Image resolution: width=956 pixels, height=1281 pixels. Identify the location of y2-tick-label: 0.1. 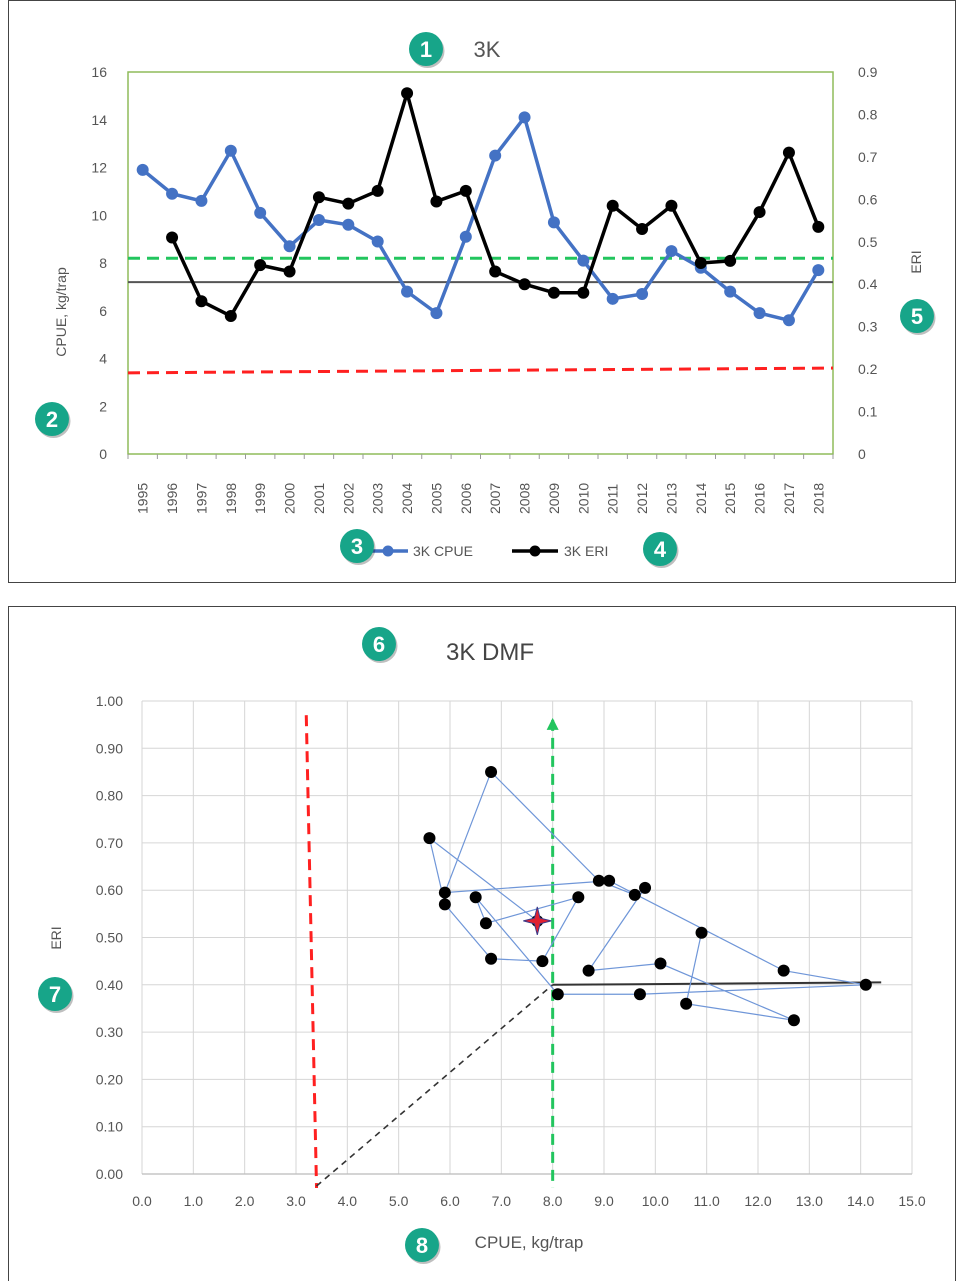
(868, 412).